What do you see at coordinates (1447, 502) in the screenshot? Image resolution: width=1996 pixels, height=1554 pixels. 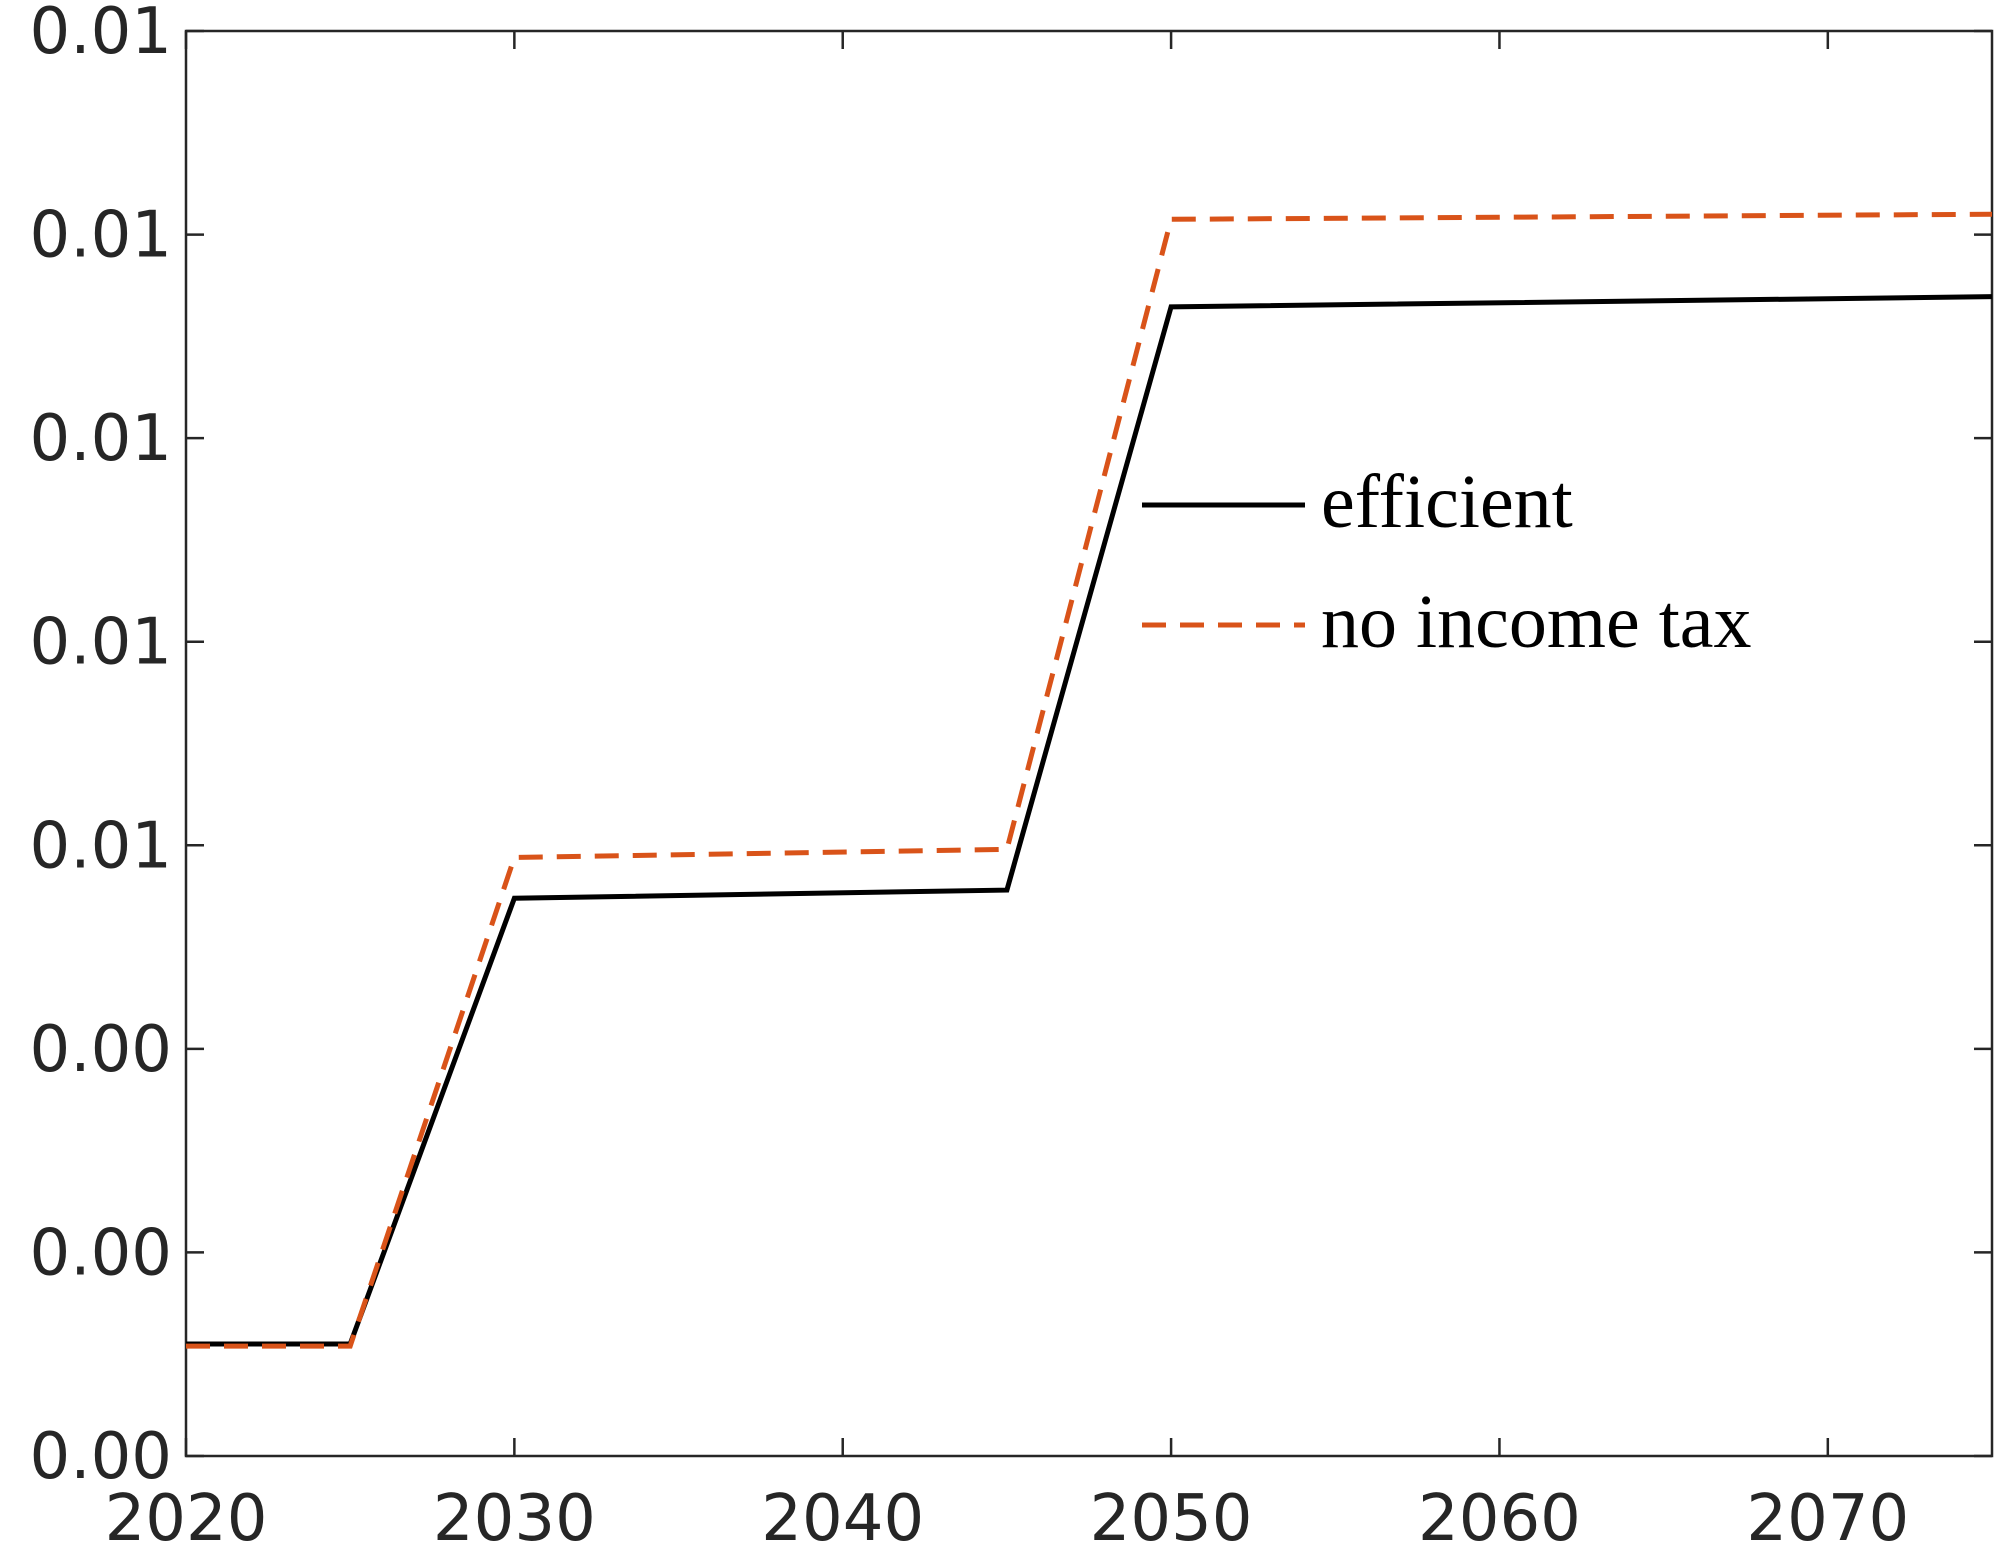 I see `legend-label: efficient` at bounding box center [1447, 502].